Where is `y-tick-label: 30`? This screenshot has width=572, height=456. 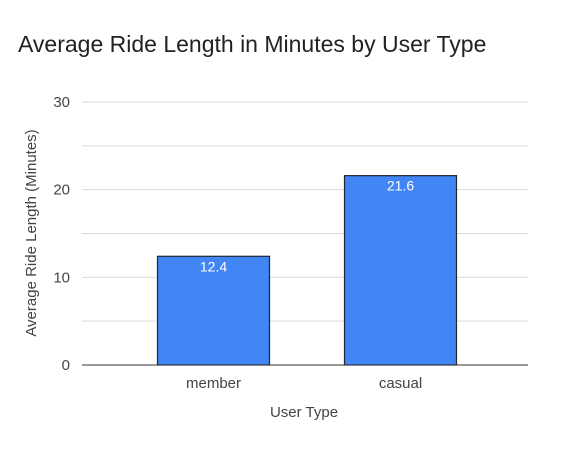
y-tick-label: 30 is located at coordinates (61, 102).